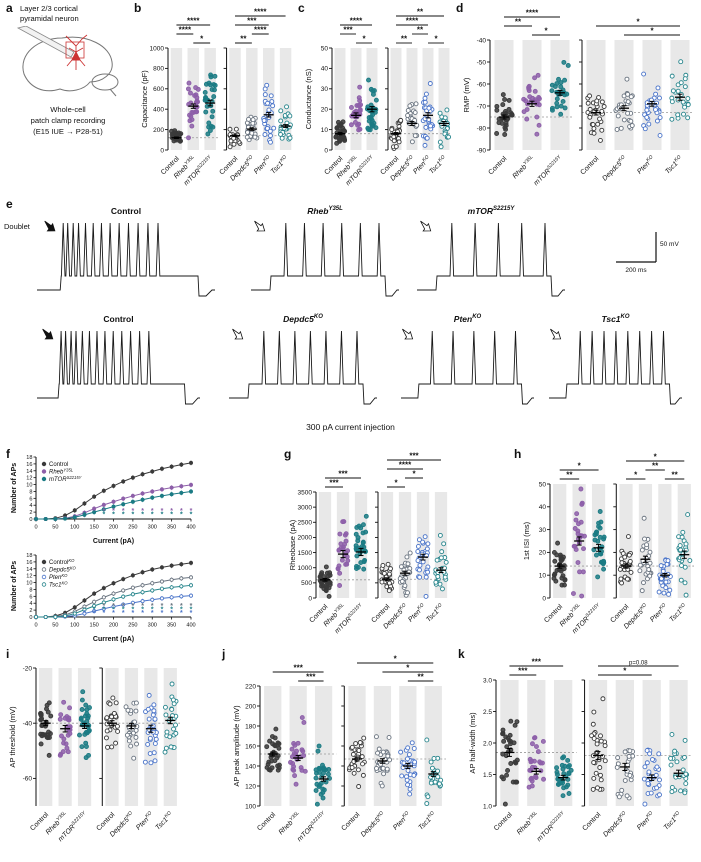 The height and width of the screenshot is (862, 701). I want to click on svg-text: 3.0, so click(487, 680).